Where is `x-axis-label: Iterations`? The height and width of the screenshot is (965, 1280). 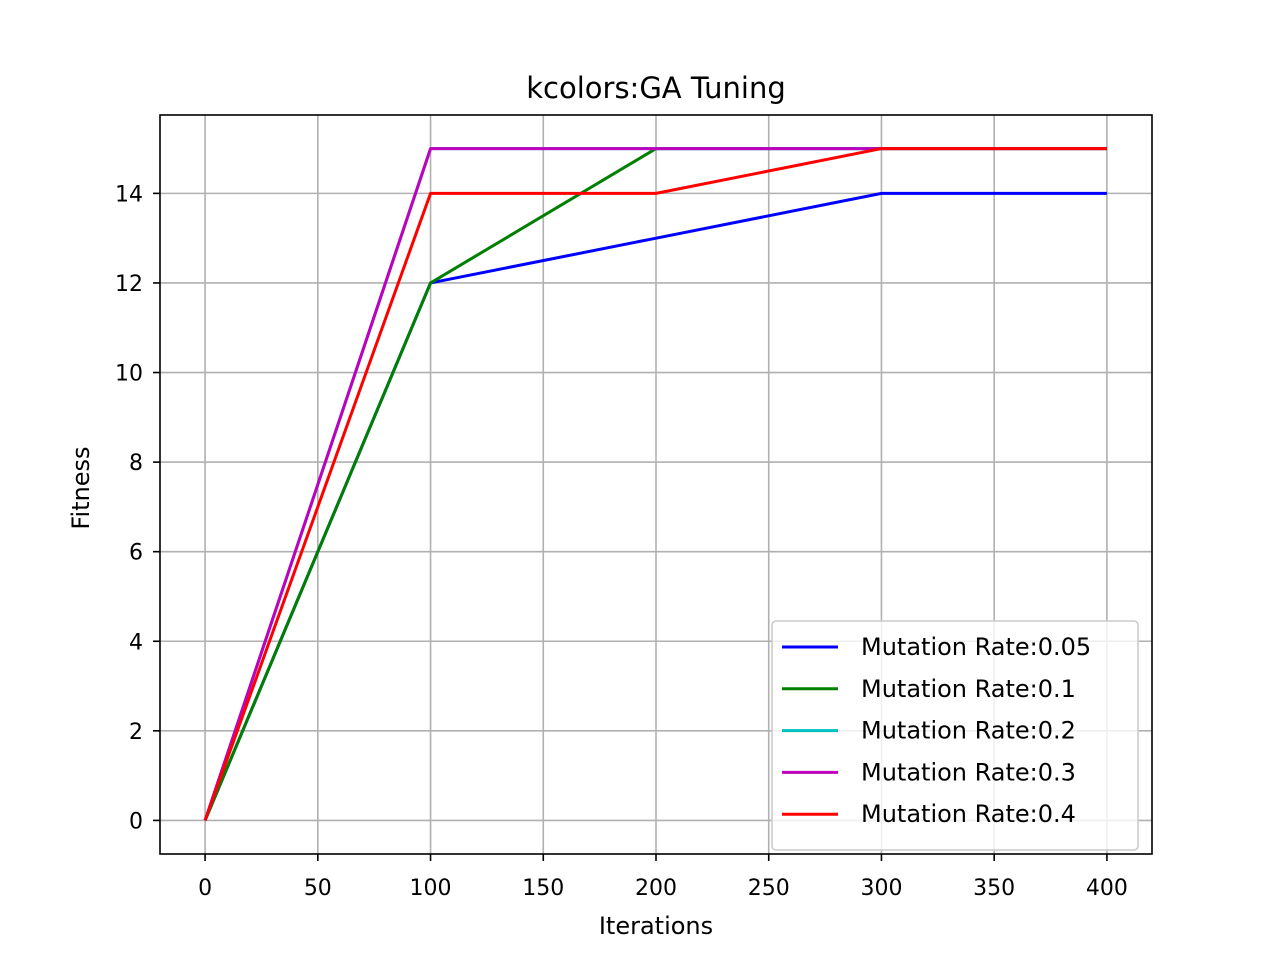
x-axis-label: Iterations is located at coordinates (656, 926).